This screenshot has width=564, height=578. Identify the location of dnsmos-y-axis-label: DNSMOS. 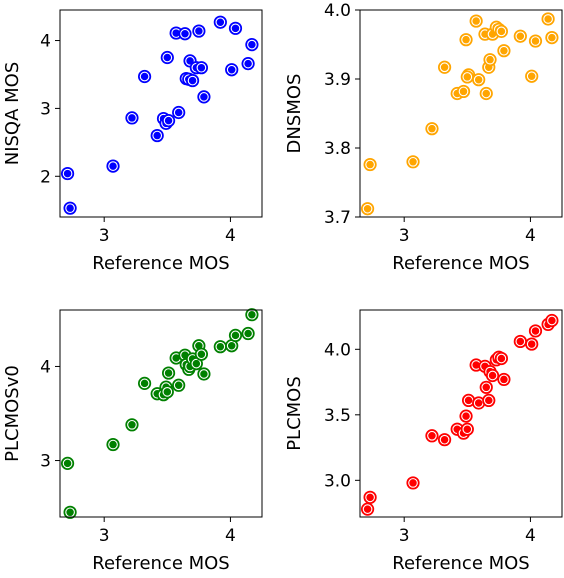
(294, 114).